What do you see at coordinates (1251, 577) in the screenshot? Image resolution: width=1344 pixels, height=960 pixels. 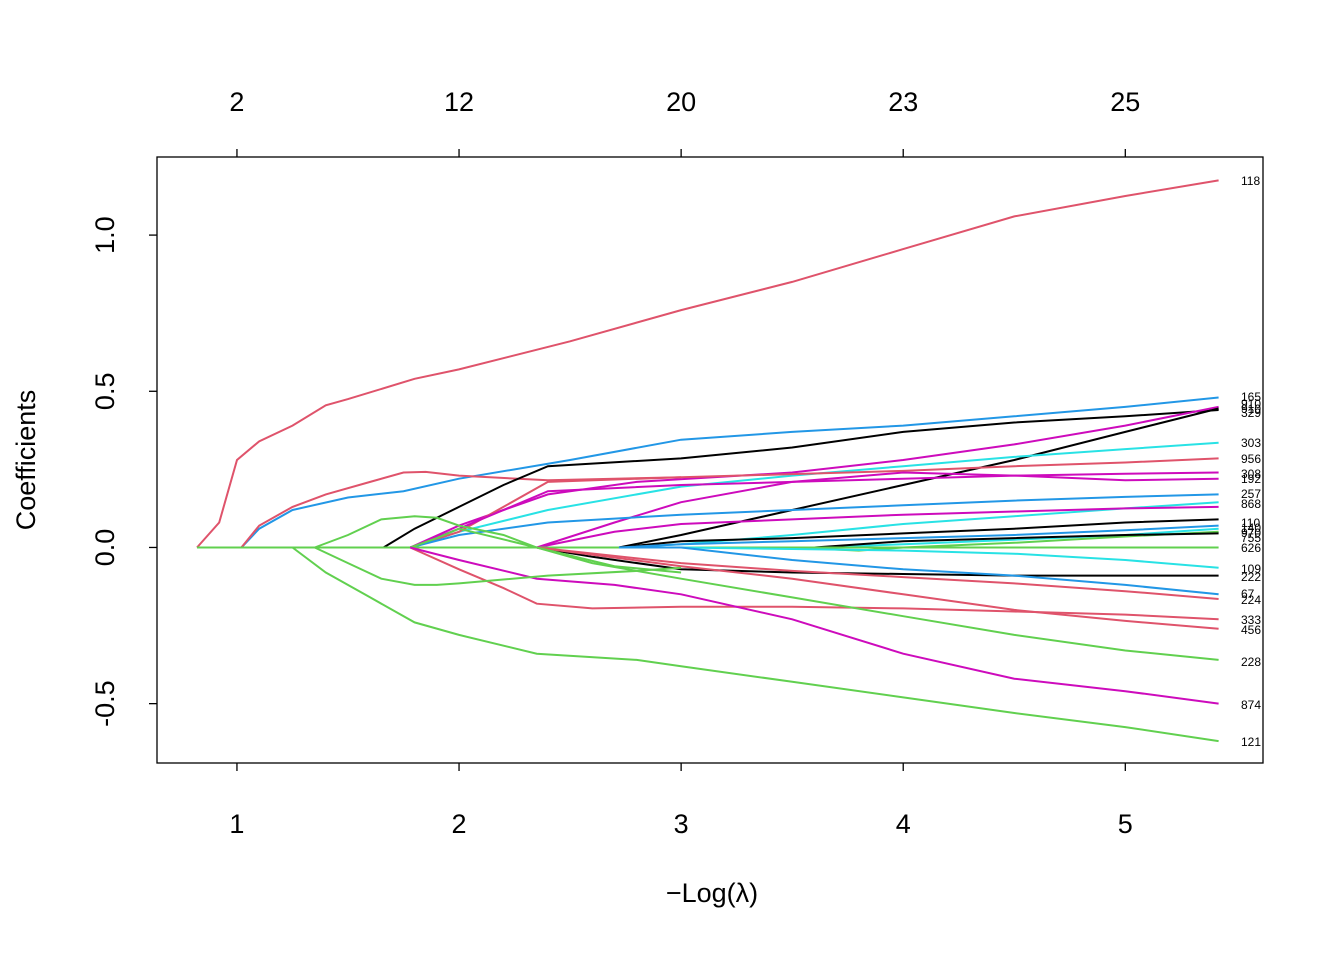 I see `end-label: 222` at bounding box center [1251, 577].